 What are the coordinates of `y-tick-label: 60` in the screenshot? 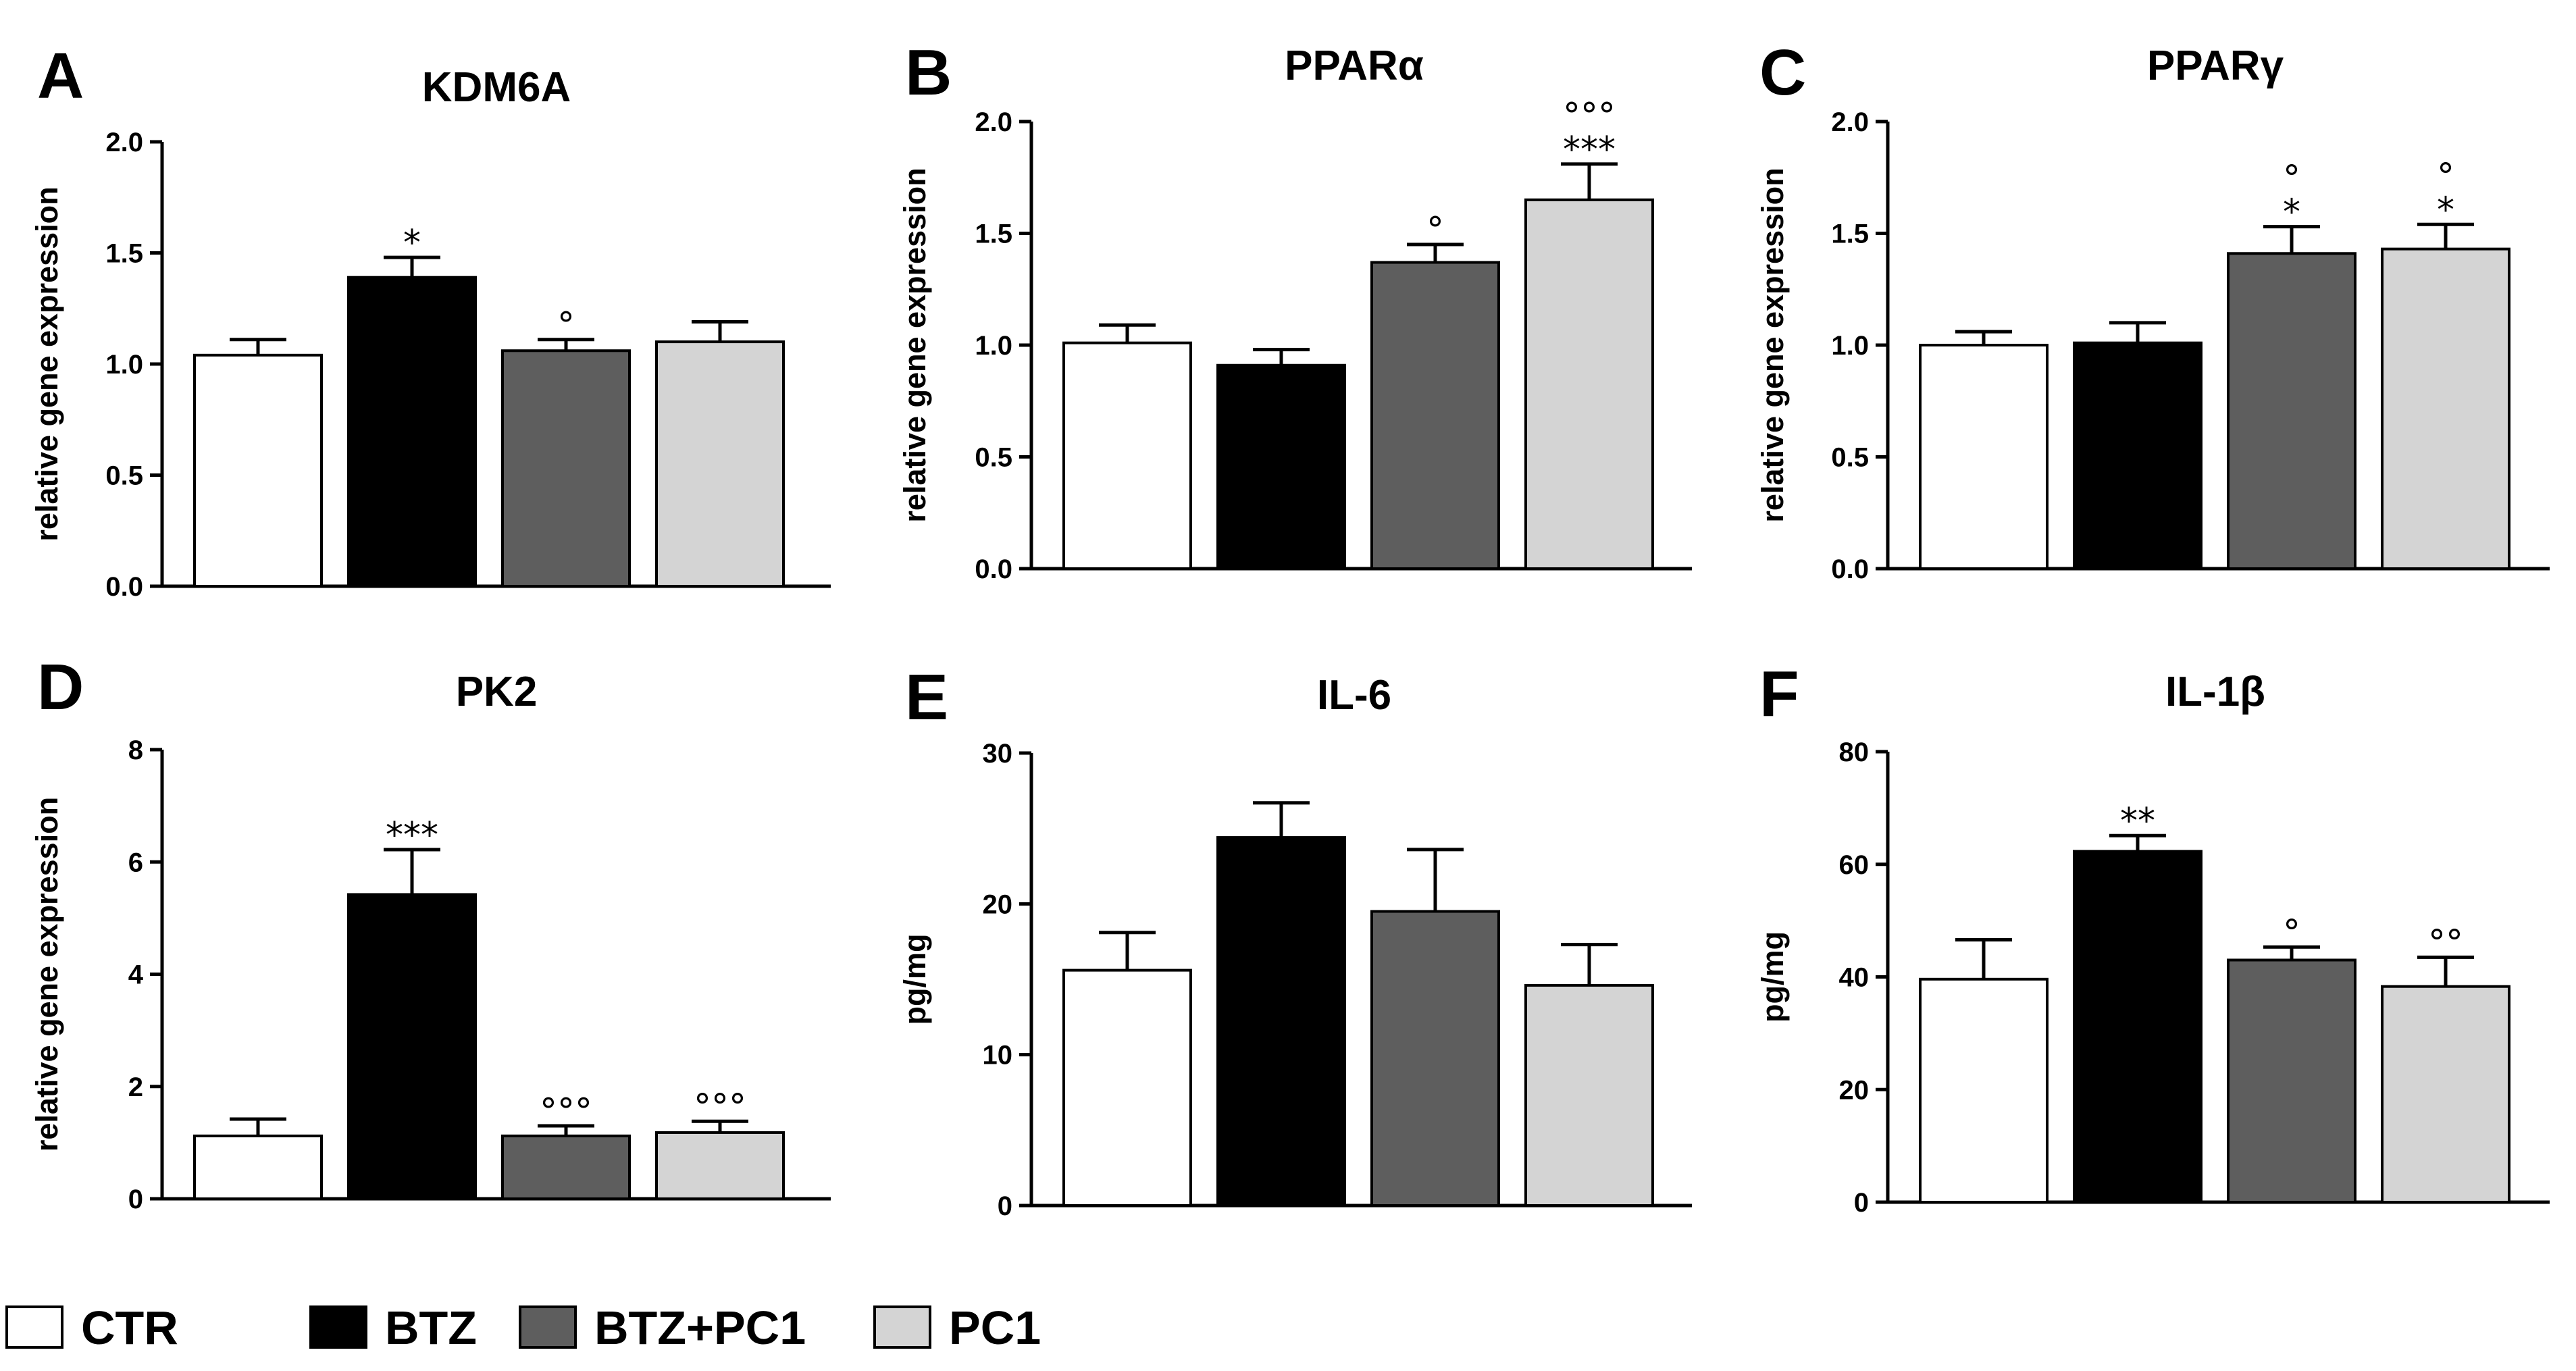 It's located at (1854, 865).